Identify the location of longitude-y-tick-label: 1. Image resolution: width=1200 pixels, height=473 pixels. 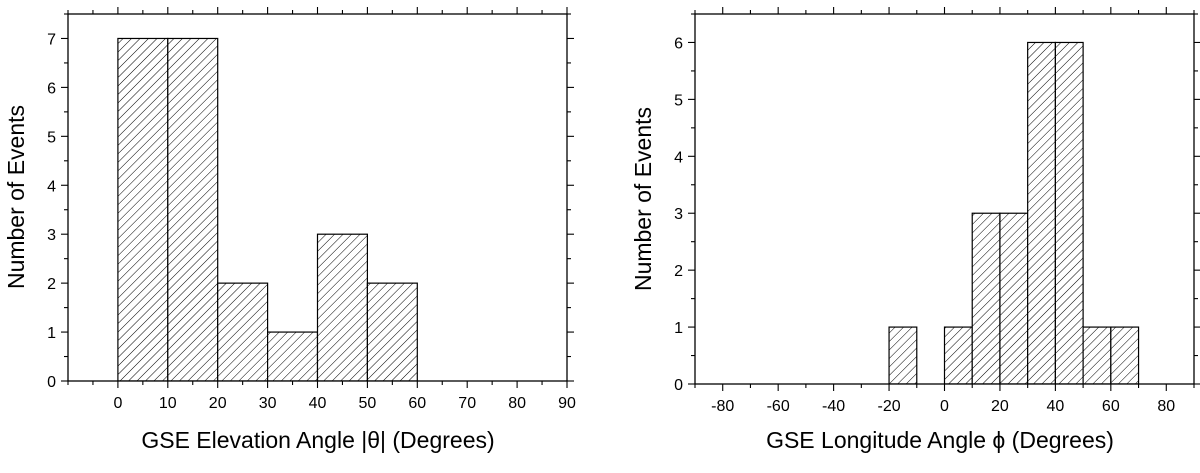
(678, 328).